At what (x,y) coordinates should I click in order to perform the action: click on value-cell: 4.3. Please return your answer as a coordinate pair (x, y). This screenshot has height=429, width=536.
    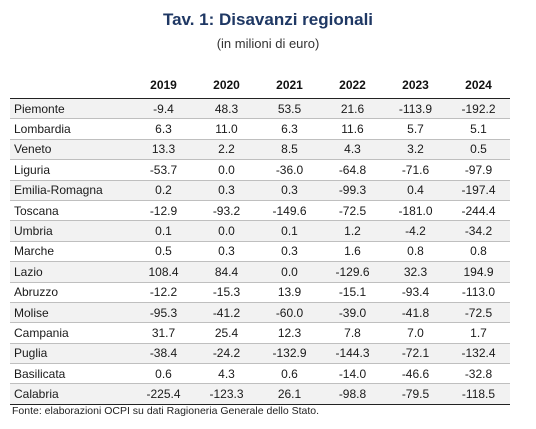
    Looking at the image, I should click on (352, 149).